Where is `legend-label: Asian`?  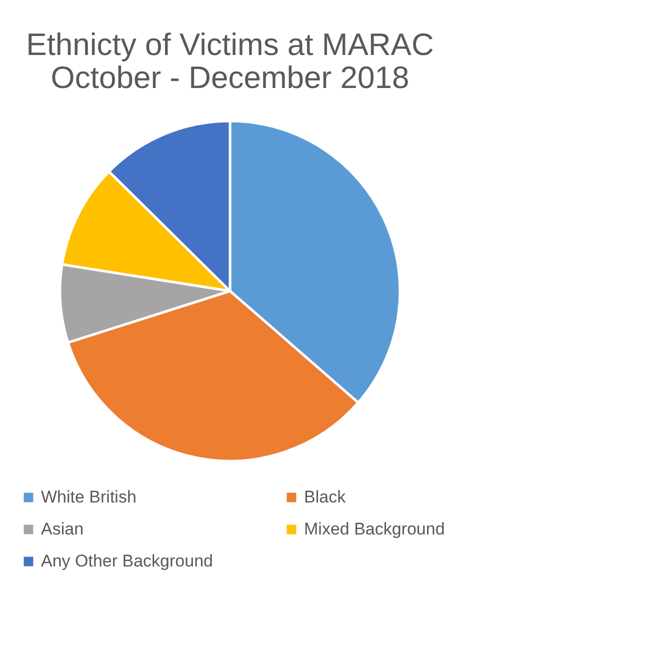 legend-label: Asian is located at coordinates (62, 529).